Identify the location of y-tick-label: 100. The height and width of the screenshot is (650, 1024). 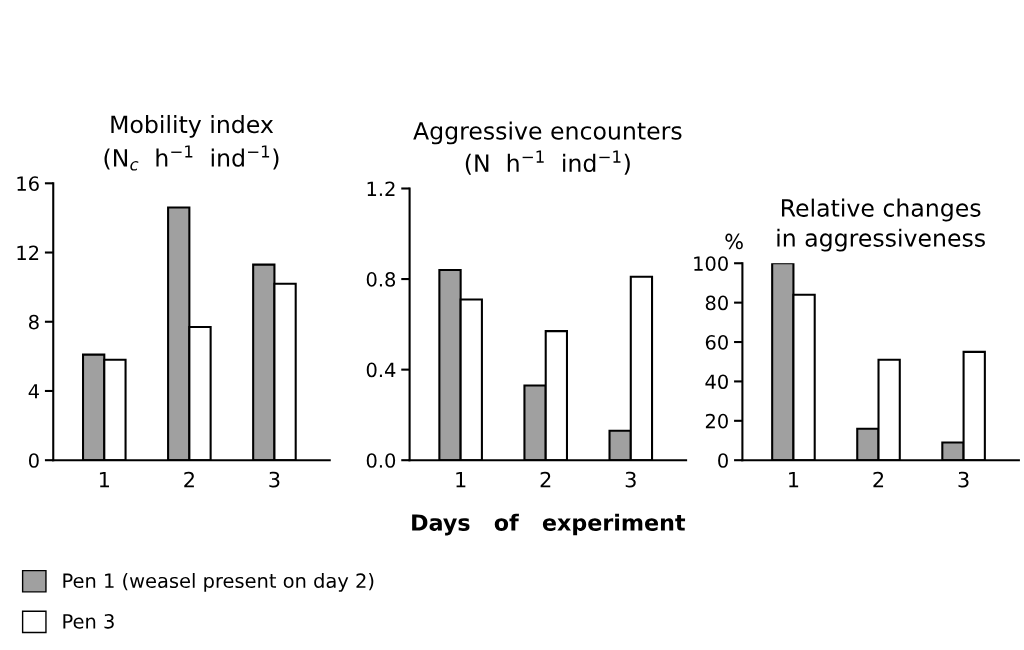
(711, 263).